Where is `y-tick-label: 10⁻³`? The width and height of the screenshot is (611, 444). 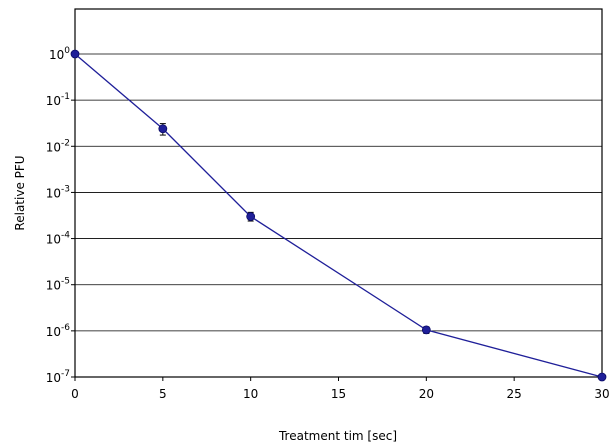
y-tick-label: 10⁻³ is located at coordinates (58, 192).